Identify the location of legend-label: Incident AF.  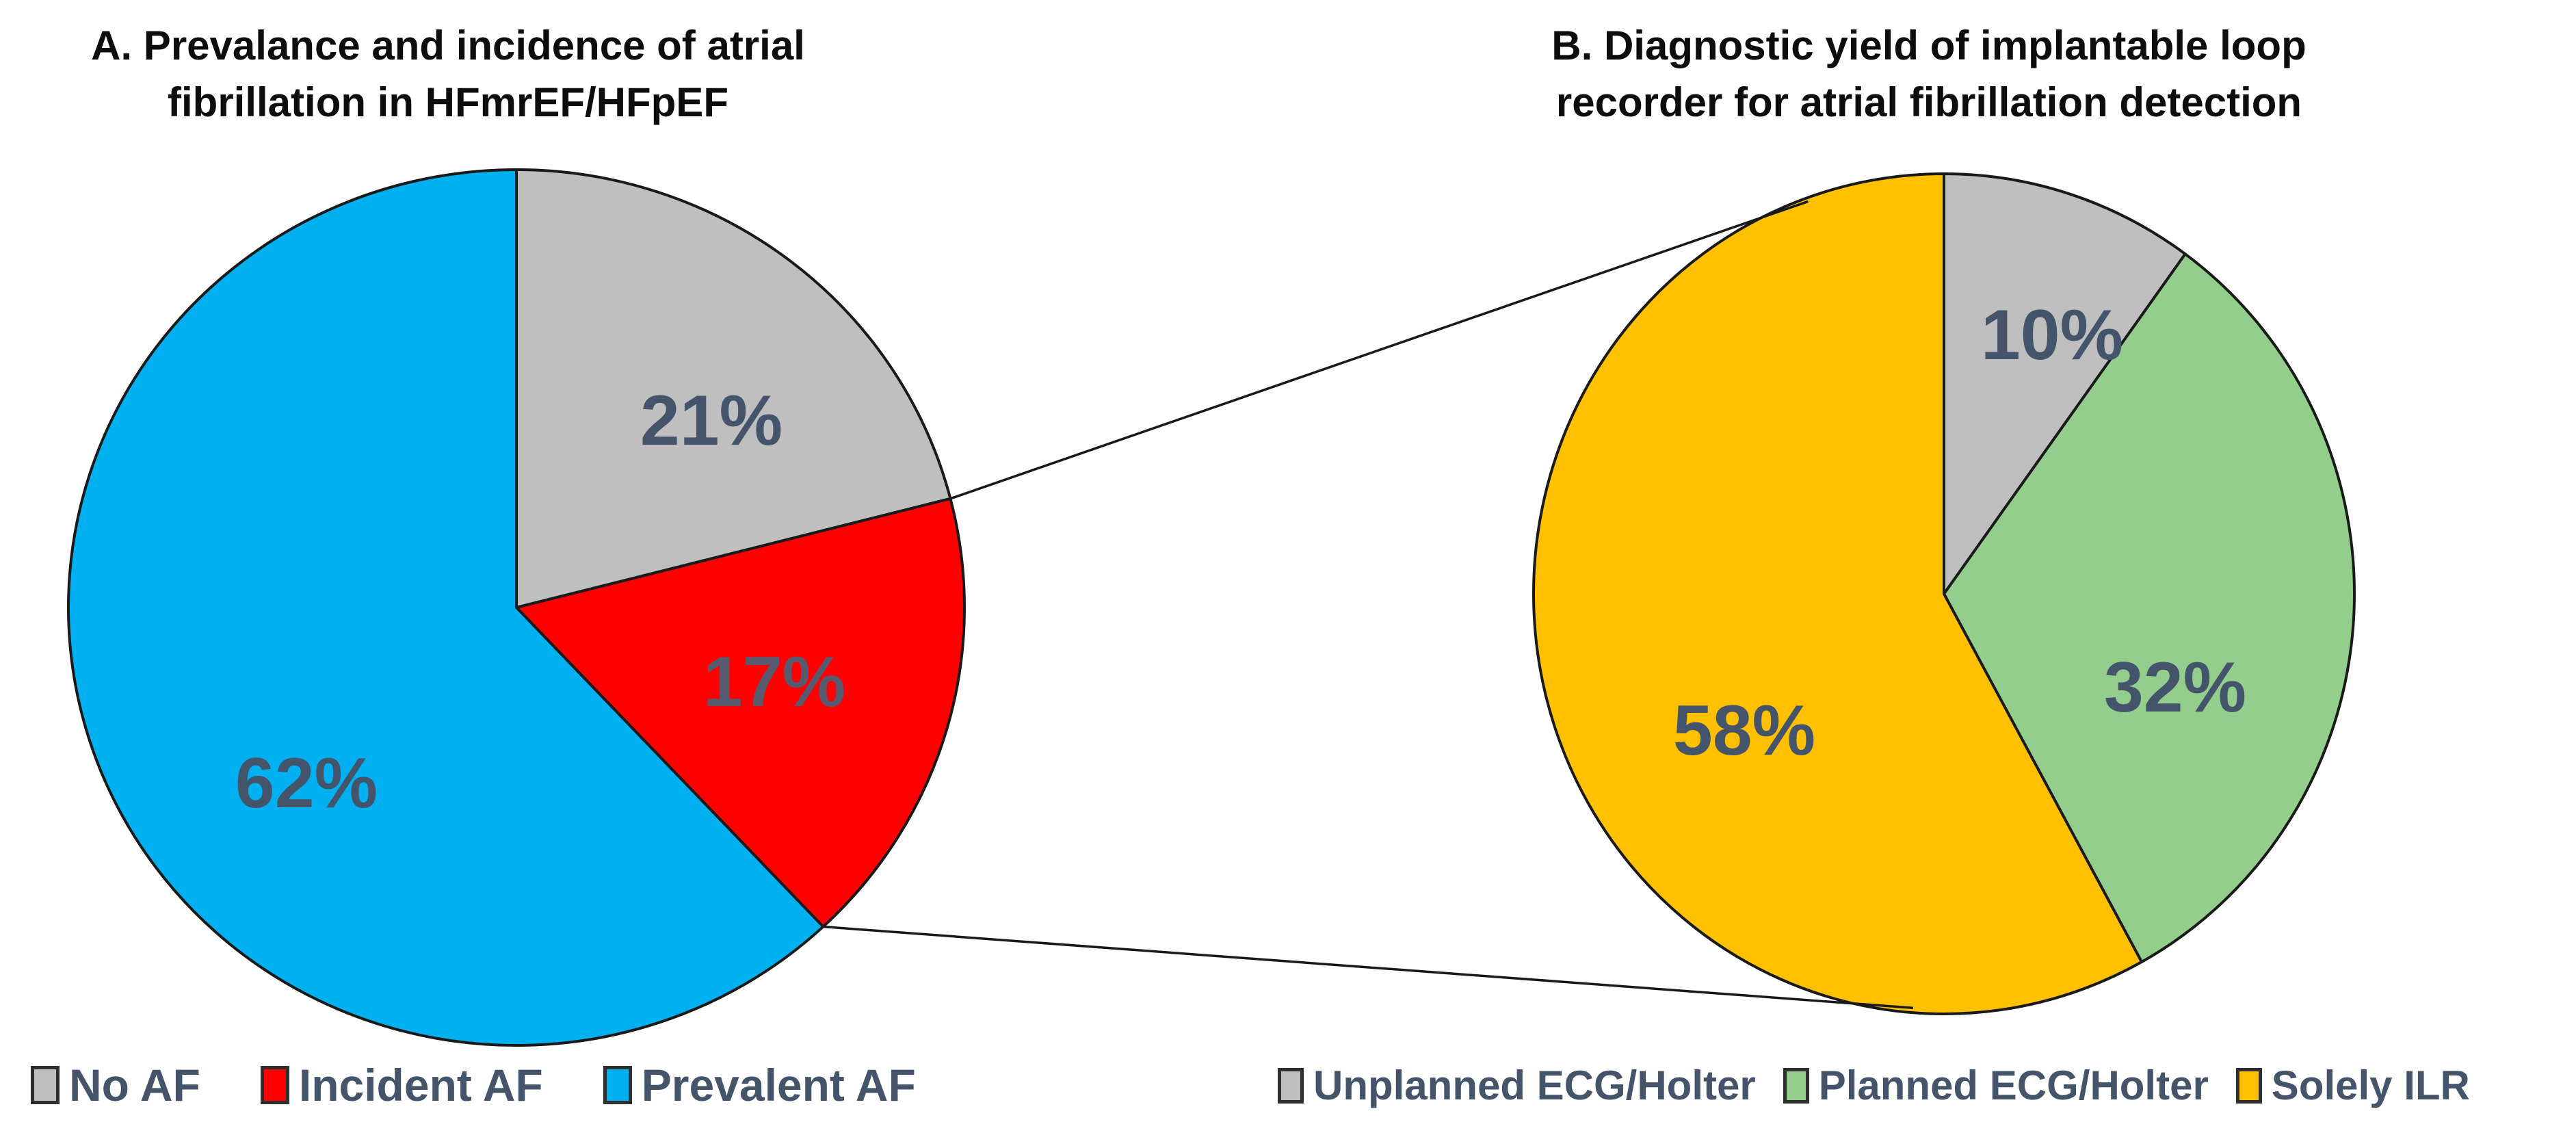
(420, 1085).